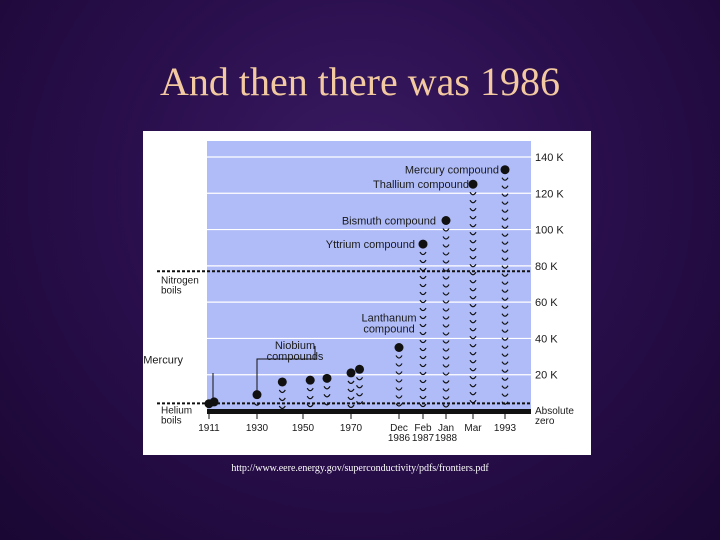 This screenshot has width=720, height=540. I want to click on x-tick-label: 1987, so click(423, 438).